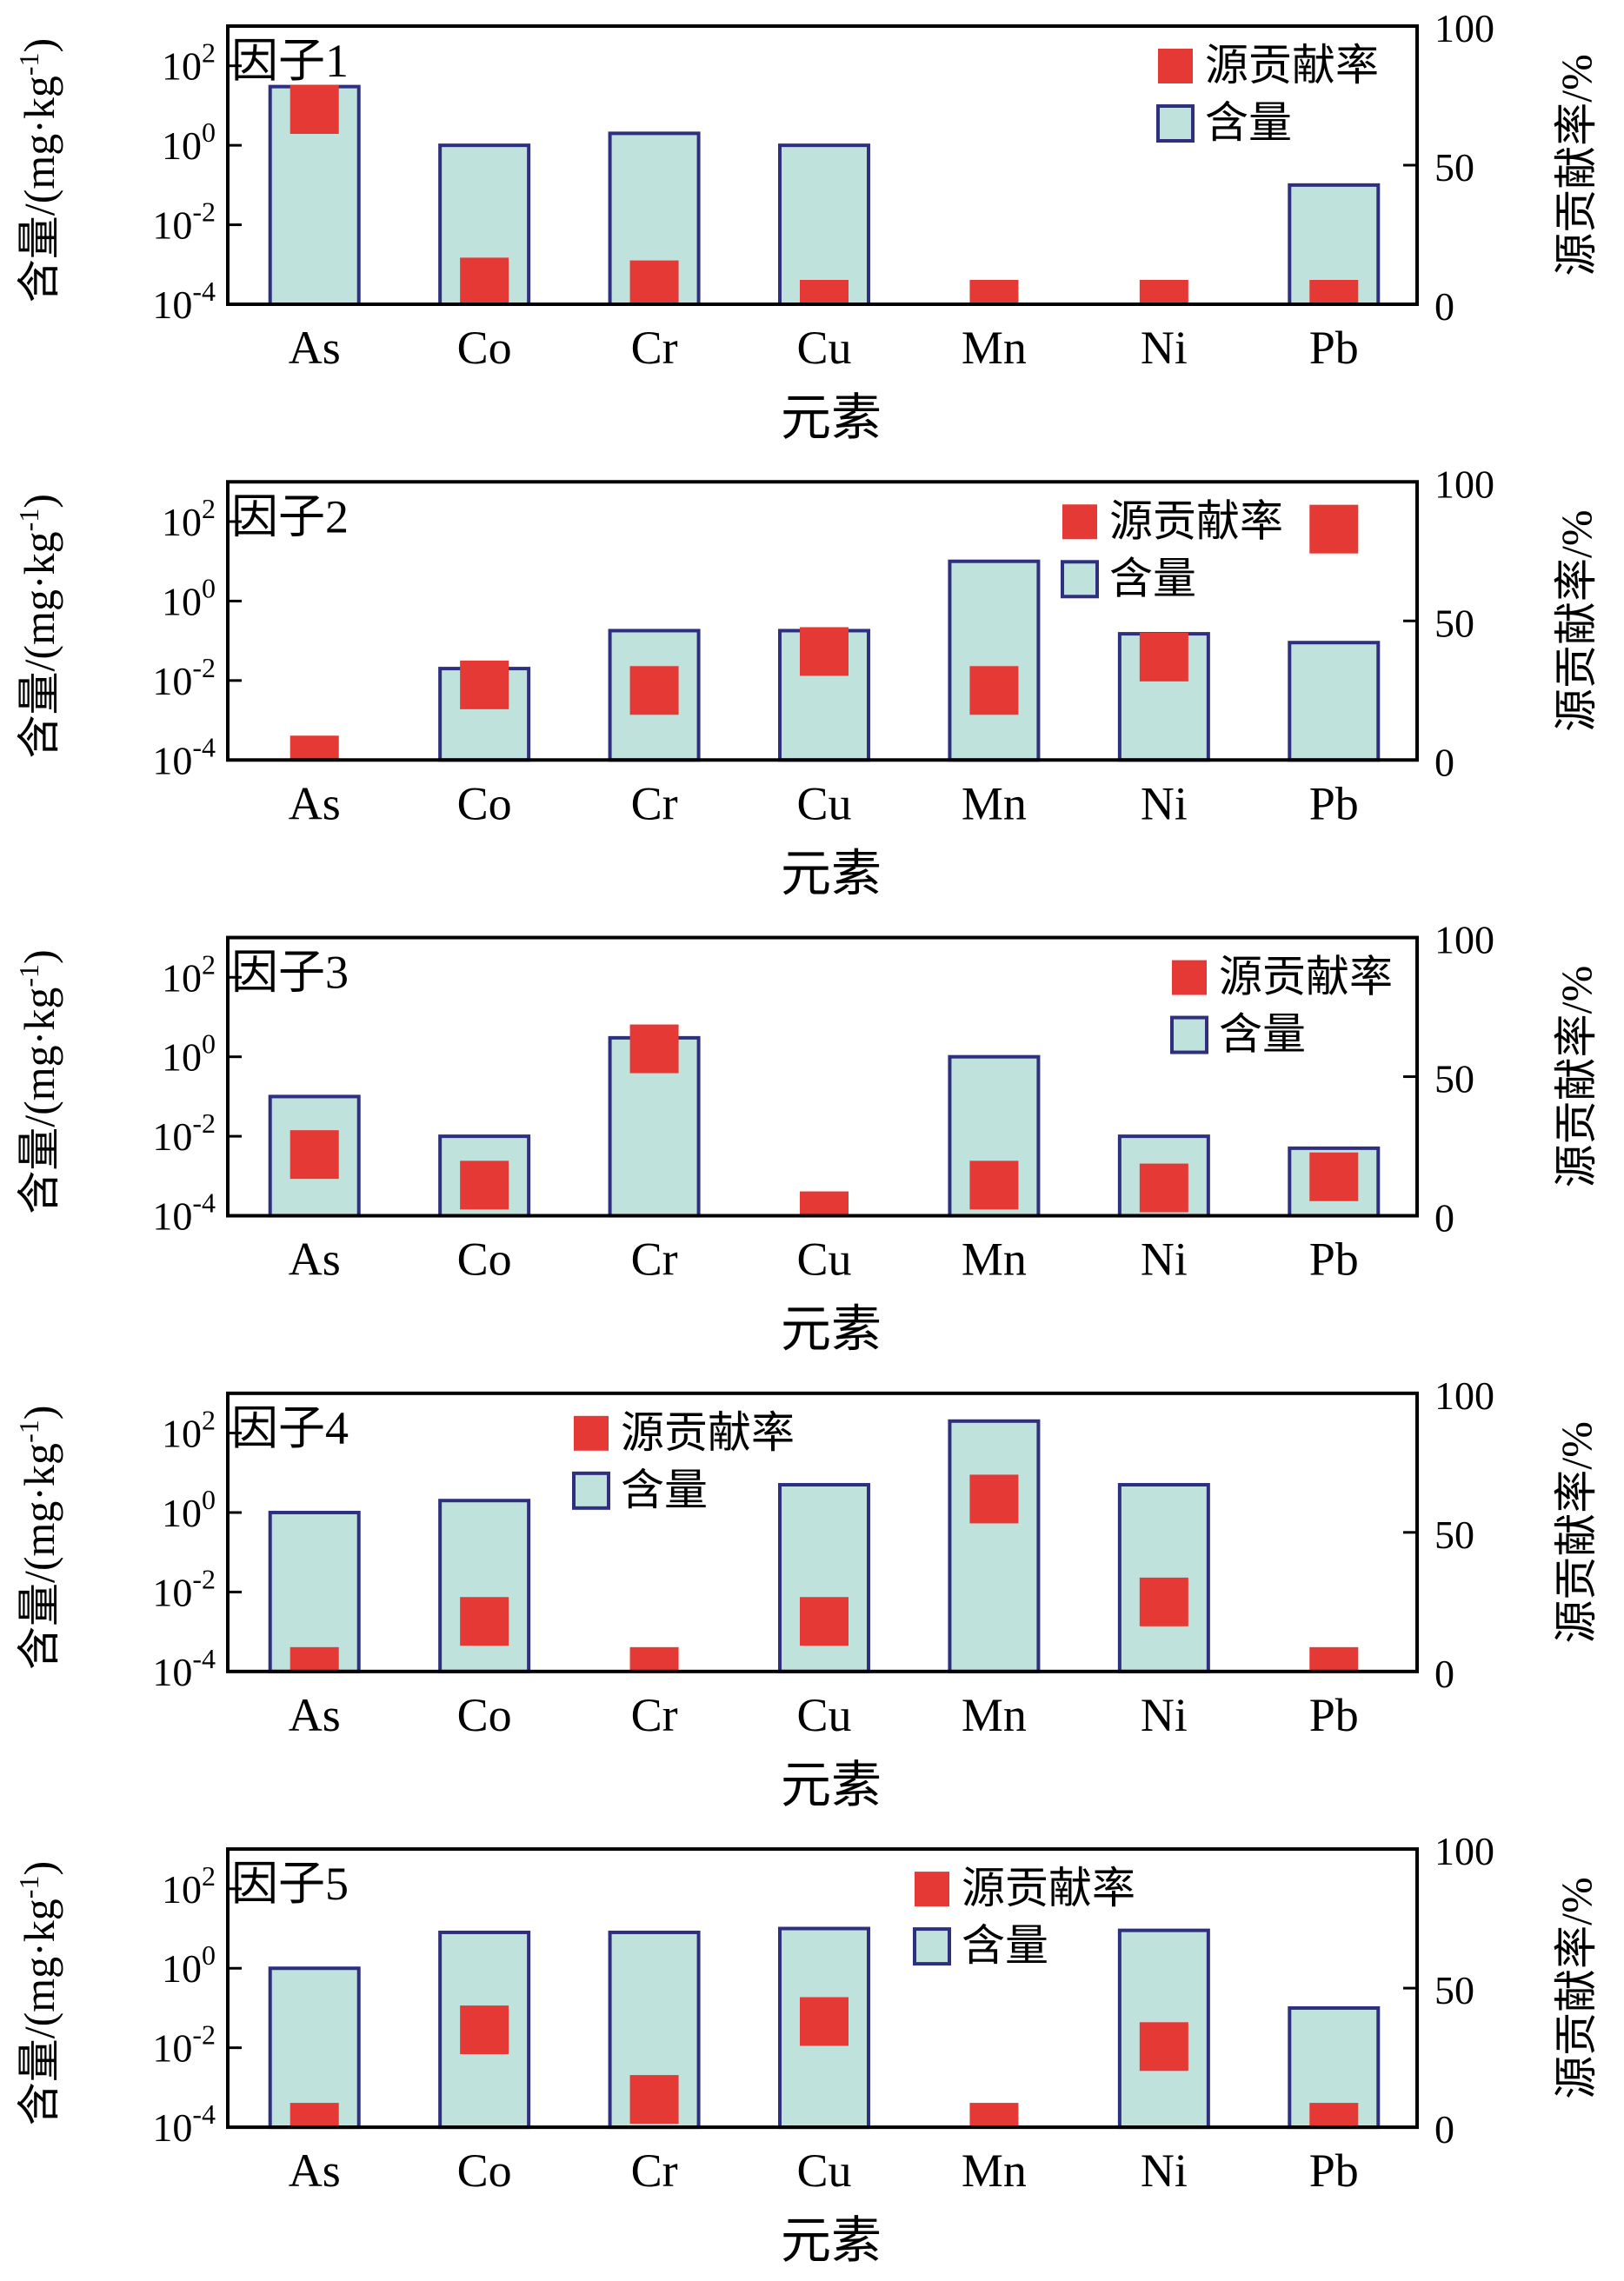  What do you see at coordinates (824, 224) in the screenshot?
I see `bar-Cu` at bounding box center [824, 224].